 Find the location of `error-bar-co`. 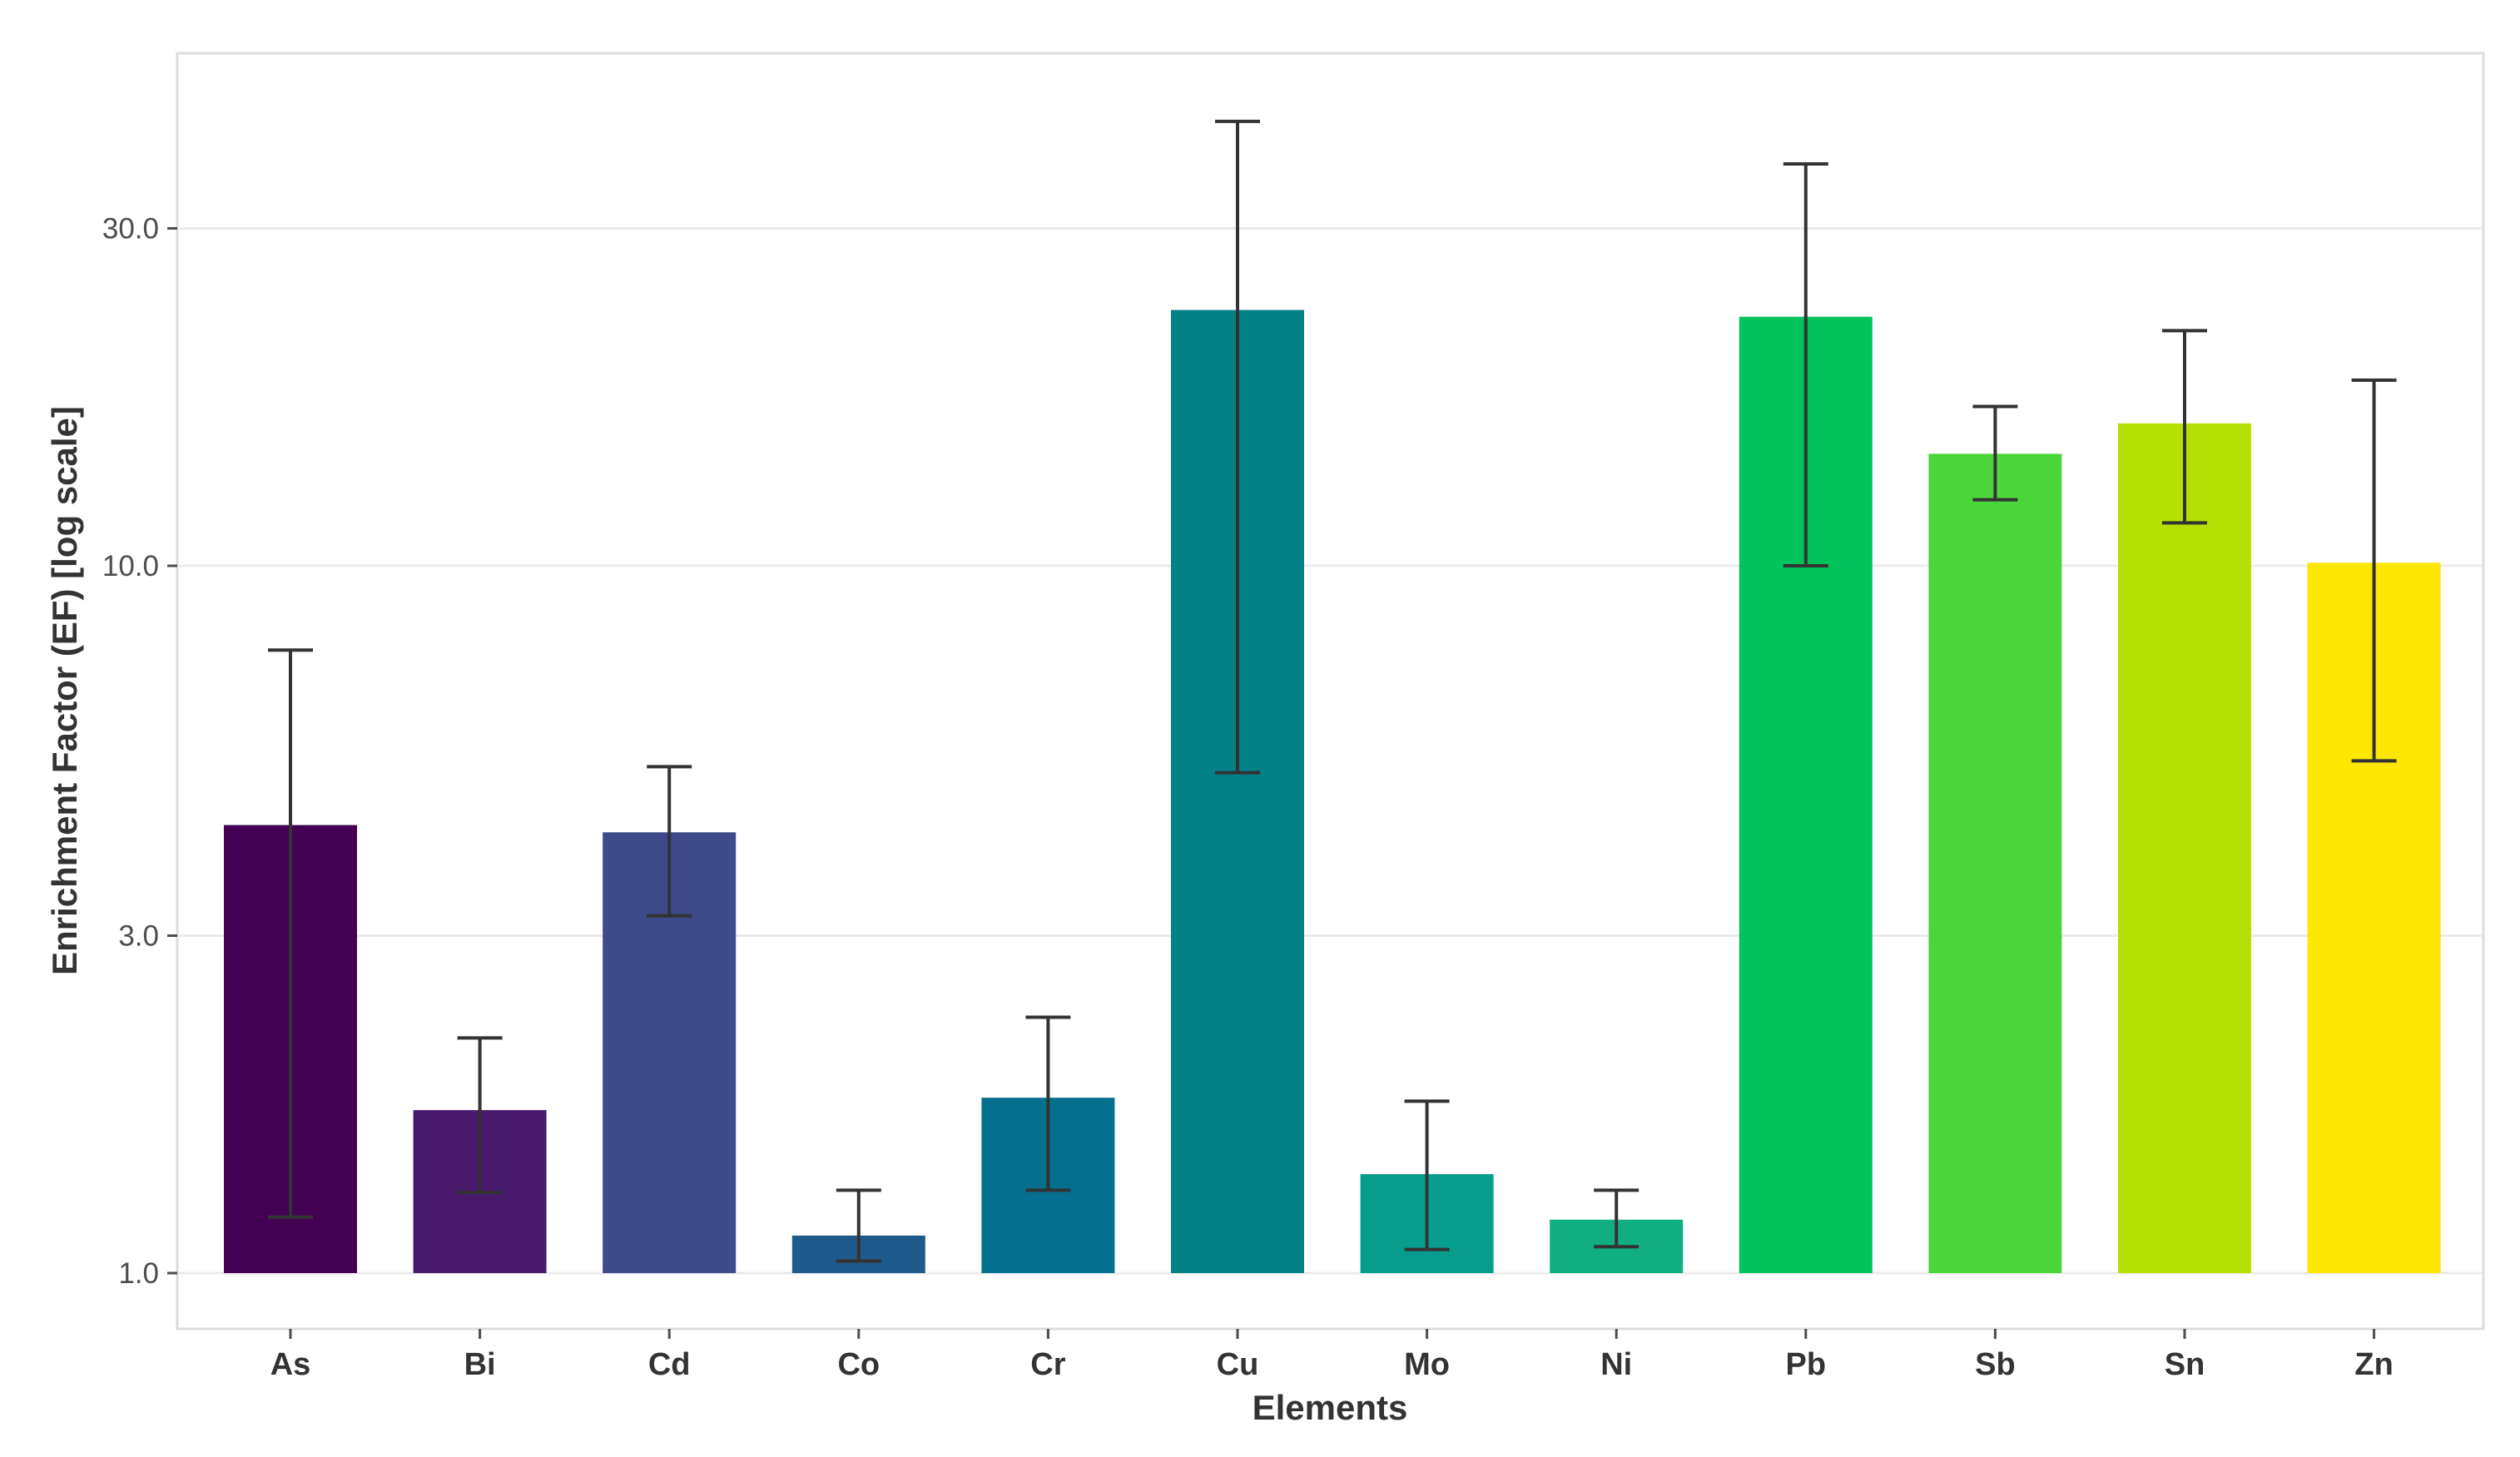

error-bar-co is located at coordinates (858, 1225).